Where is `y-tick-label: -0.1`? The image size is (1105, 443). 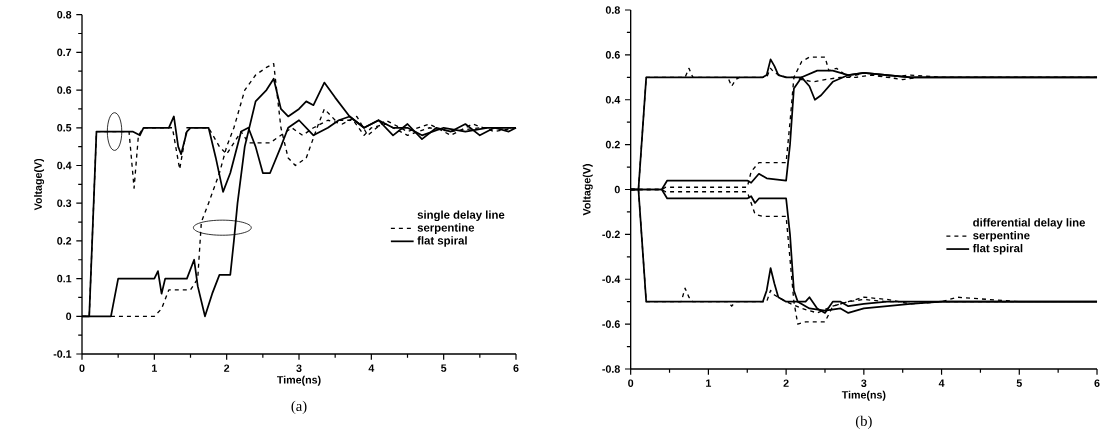
y-tick-label: -0.1 is located at coordinates (62, 354).